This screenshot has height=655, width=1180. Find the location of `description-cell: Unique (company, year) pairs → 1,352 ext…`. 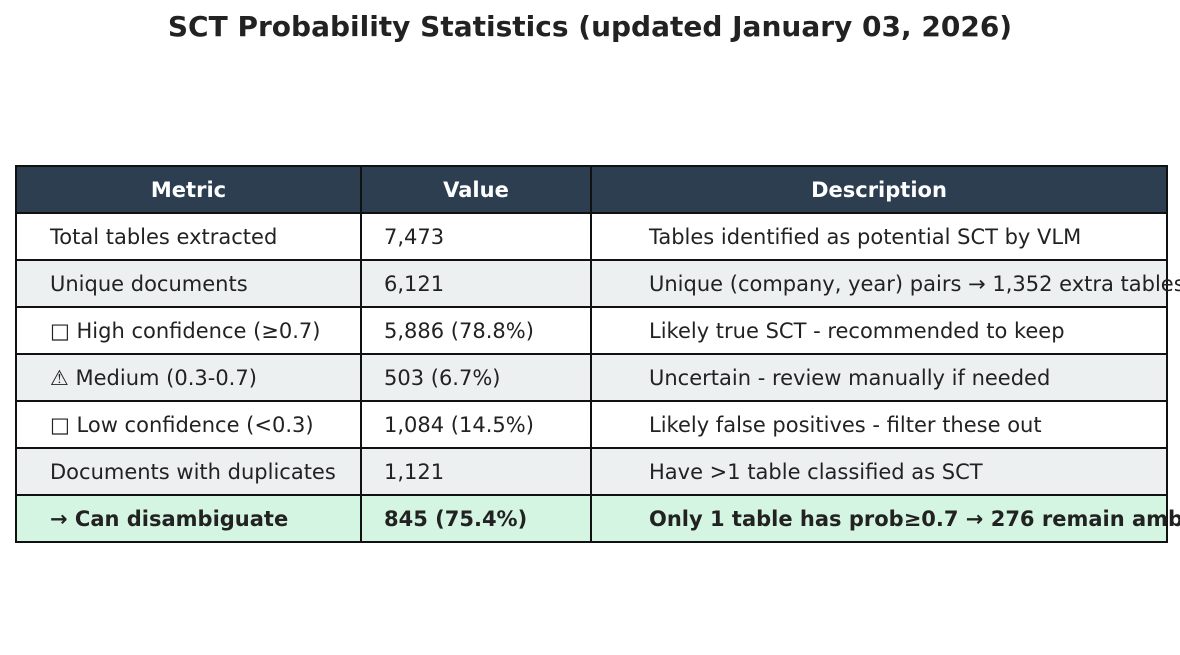

description-cell: Unique (company, year) pairs → 1,352 ext… is located at coordinates (885, 283).